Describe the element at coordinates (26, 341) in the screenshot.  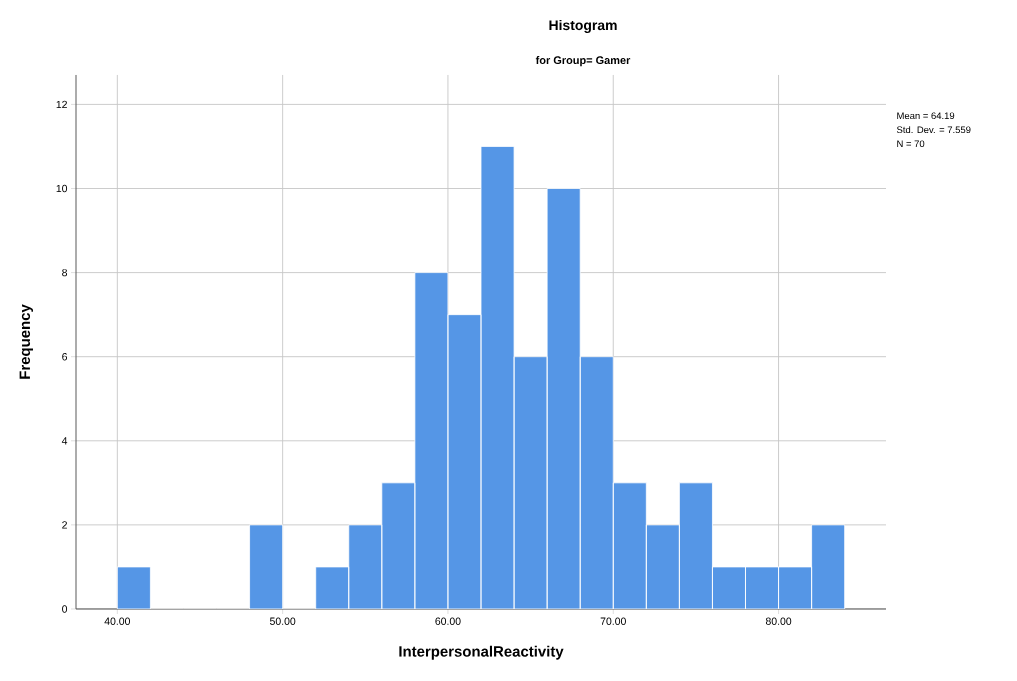
I see `y-axis-title: Frequency` at that location.